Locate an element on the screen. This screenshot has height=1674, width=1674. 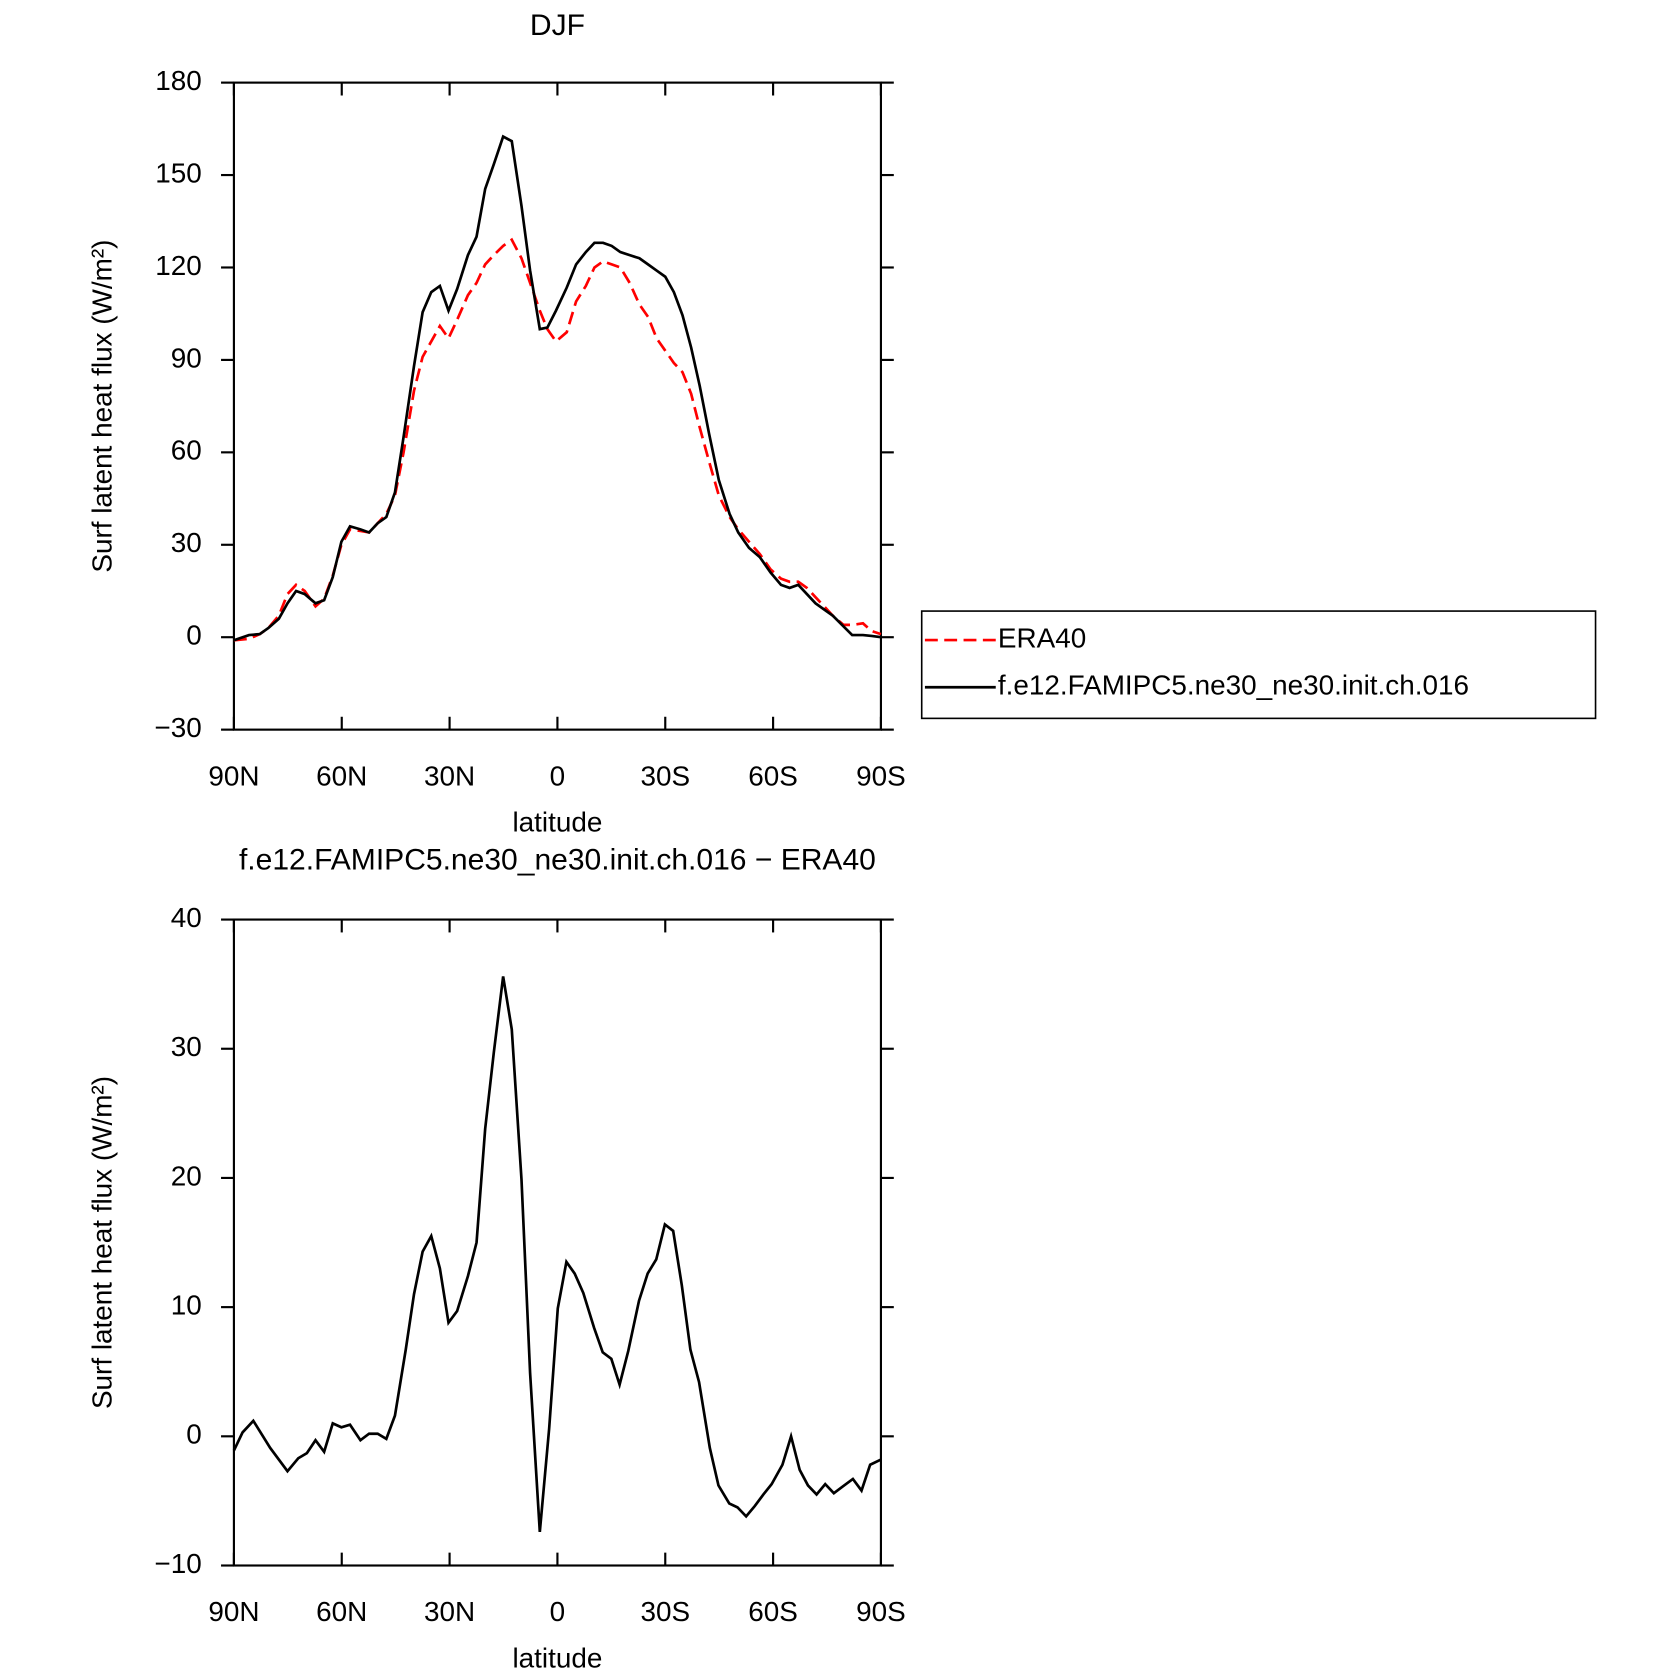
y-tick-label: 60 is located at coordinates (186, 450).